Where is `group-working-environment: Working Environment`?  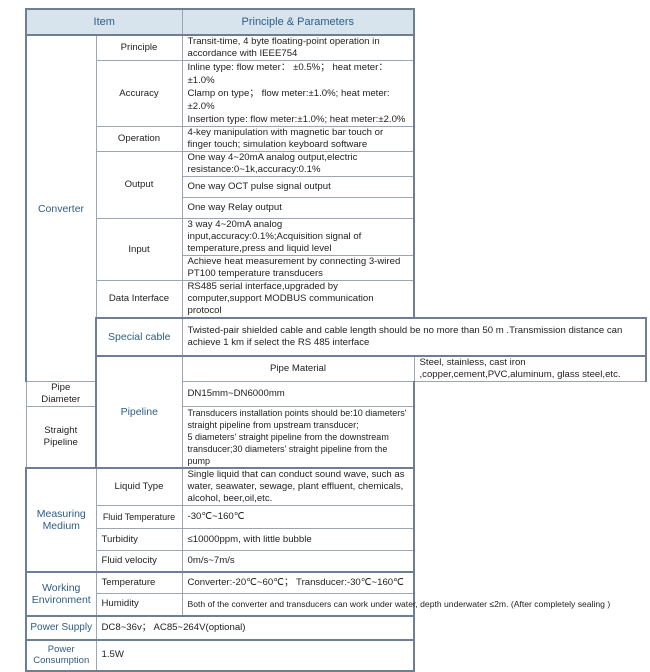 group-working-environment: Working Environment is located at coordinates (61, 593).